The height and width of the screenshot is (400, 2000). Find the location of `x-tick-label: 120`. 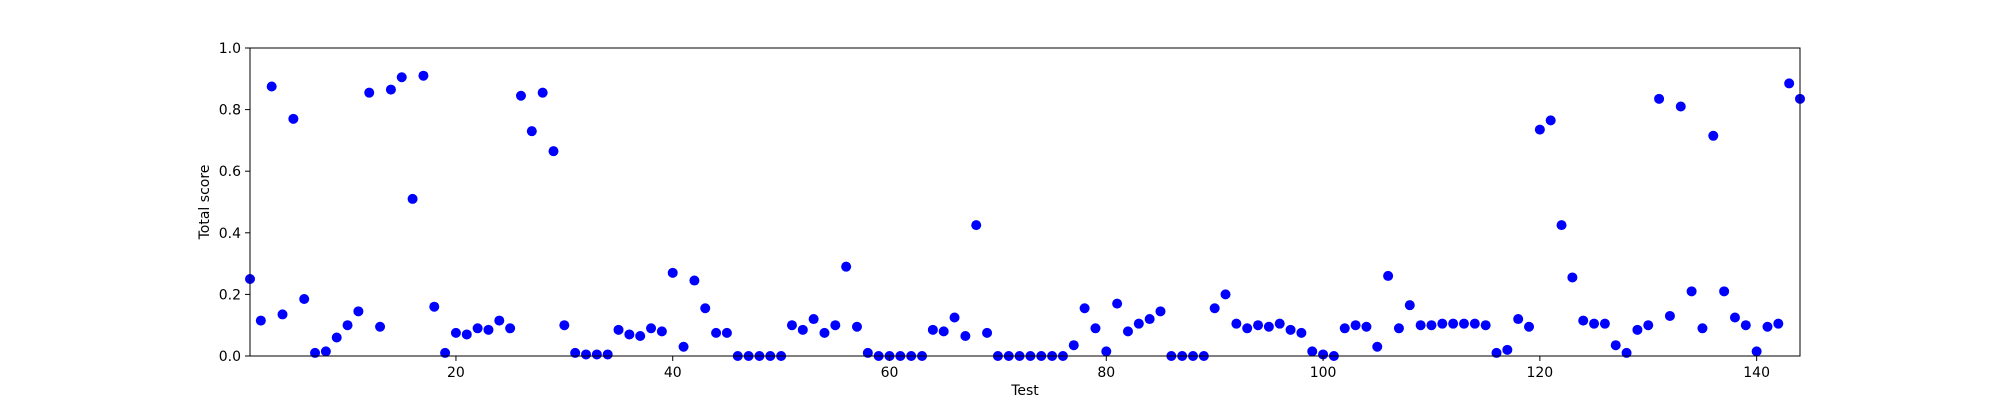

x-tick-label: 120 is located at coordinates (1539, 373).